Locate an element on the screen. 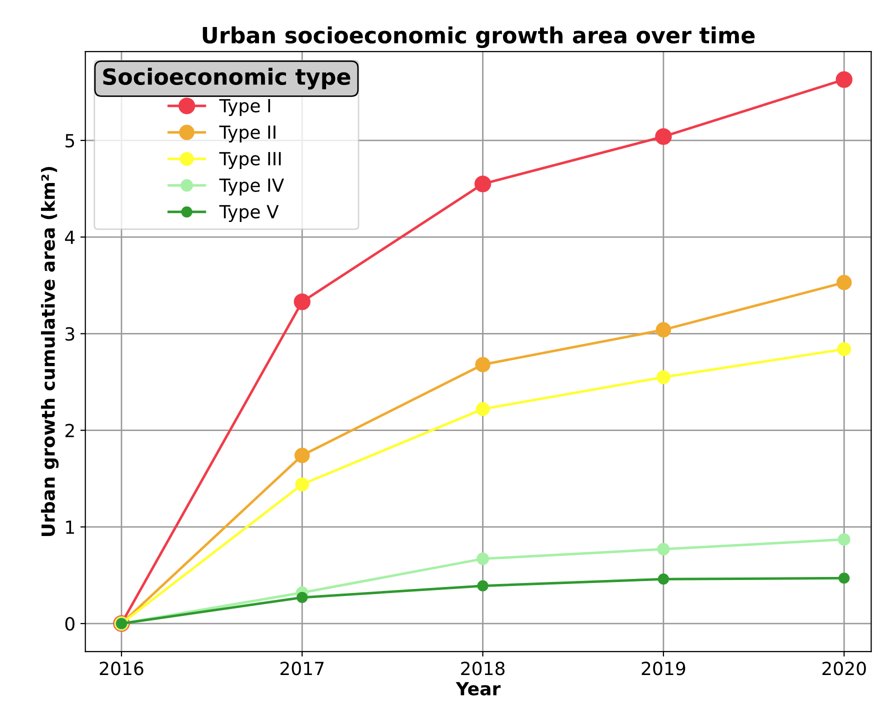 Image resolution: width=880 pixels, height=716 pixels. x-tick-label: 2018 is located at coordinates (483, 669).